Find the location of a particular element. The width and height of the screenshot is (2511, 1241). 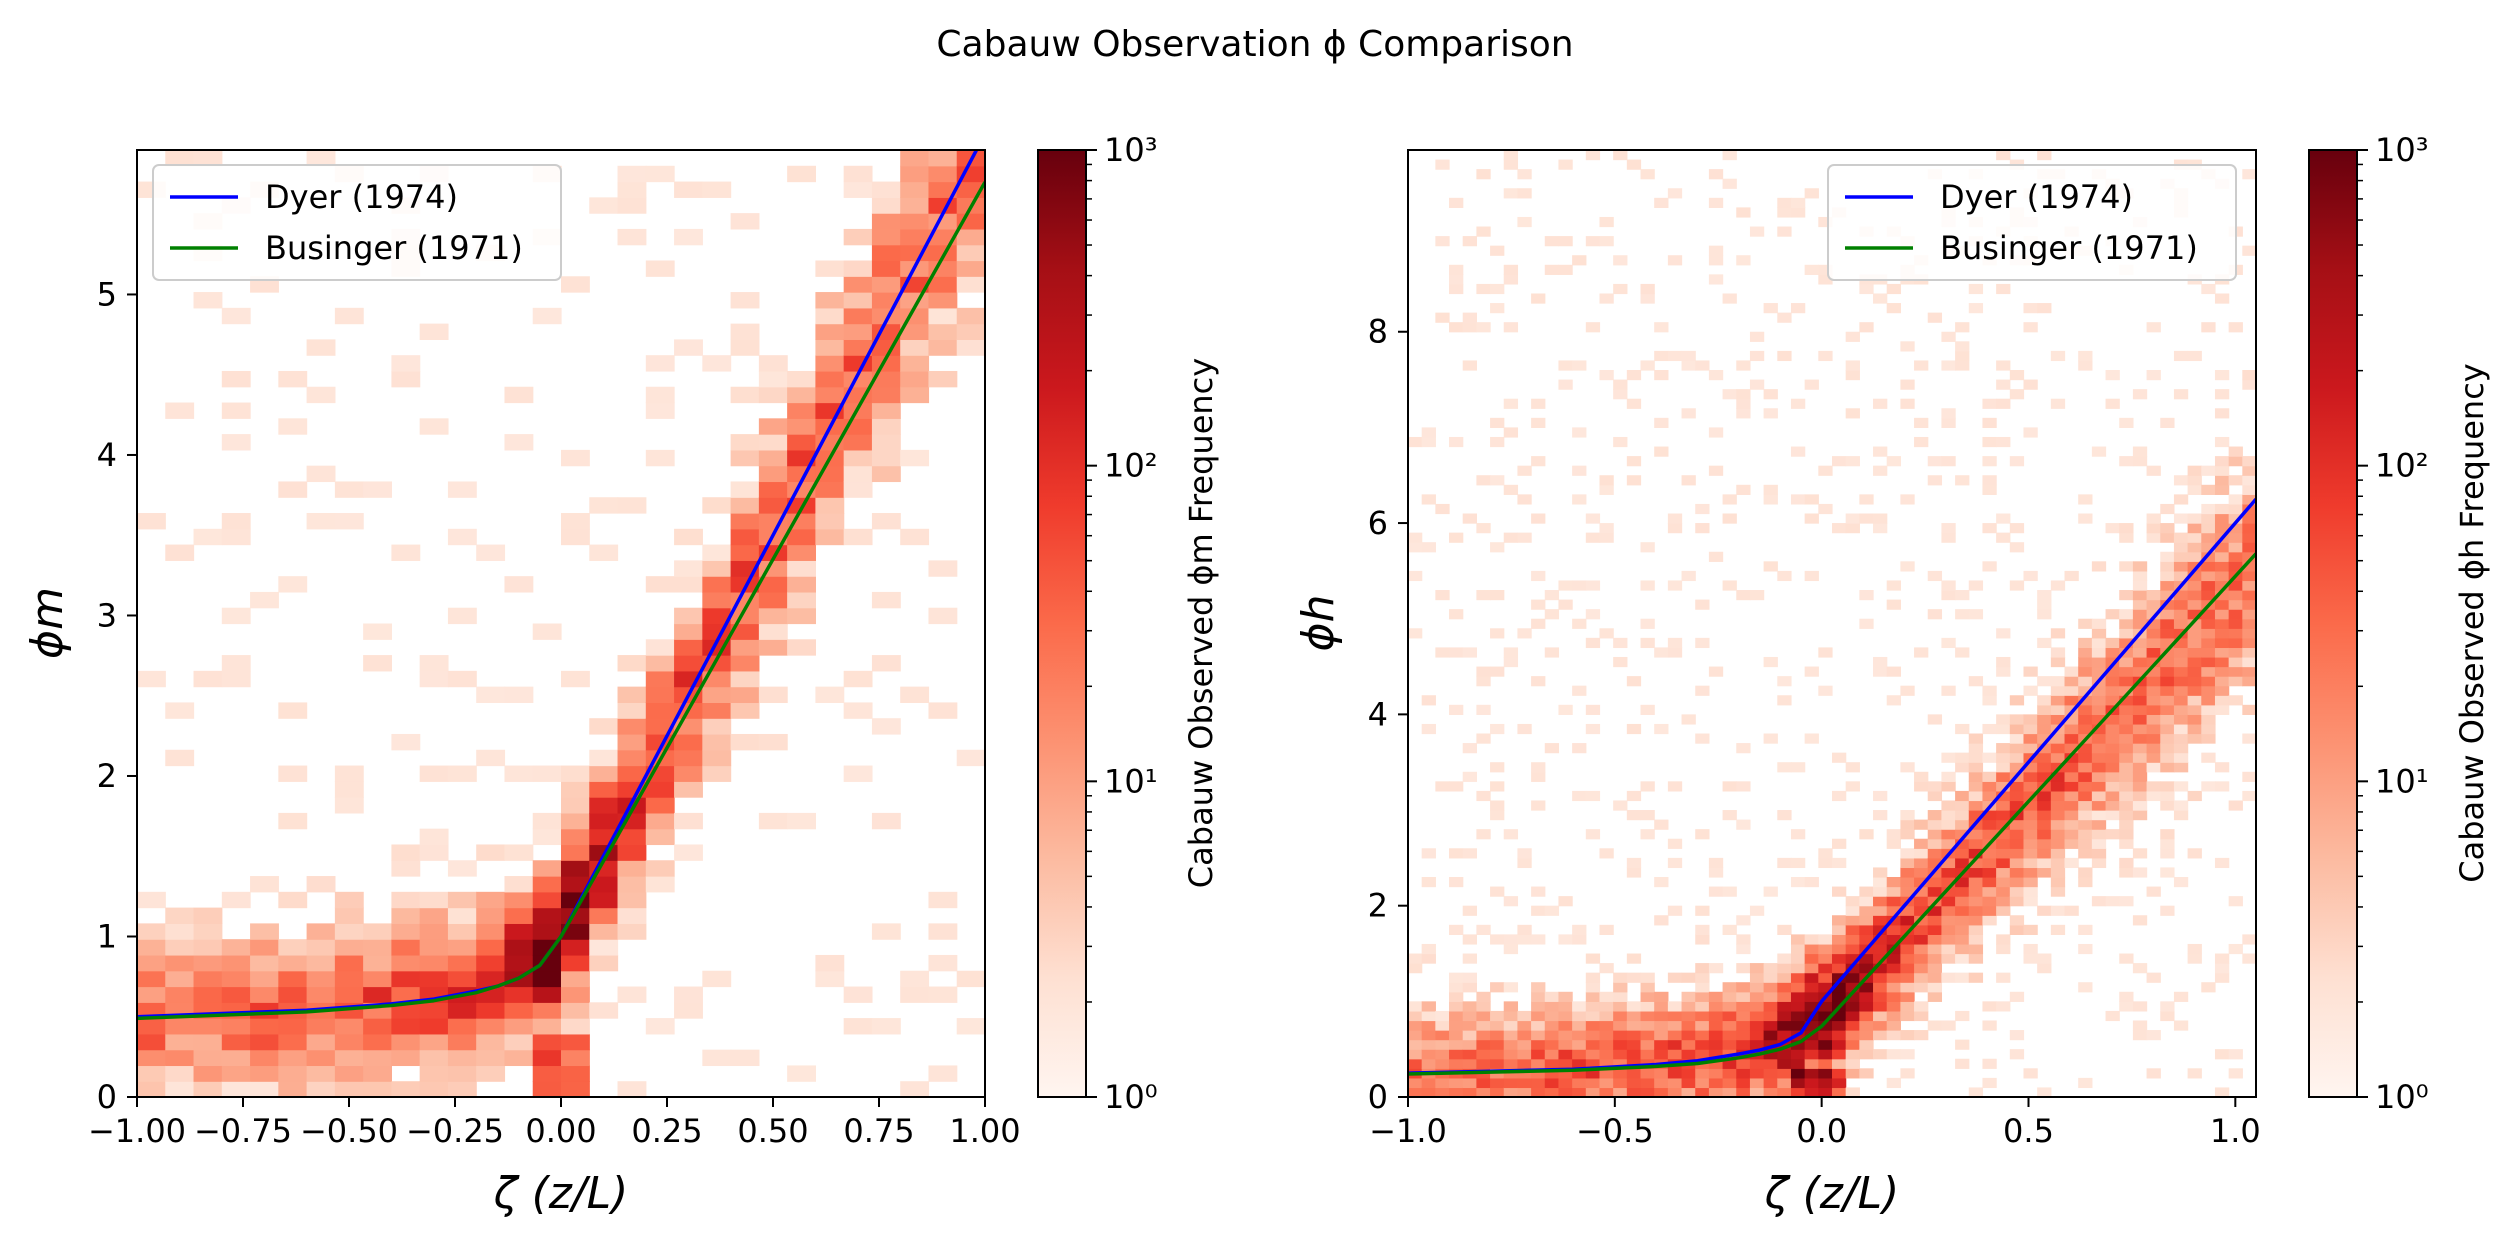

colorbar-tick-label: 10¹ is located at coordinates (1131, 781).